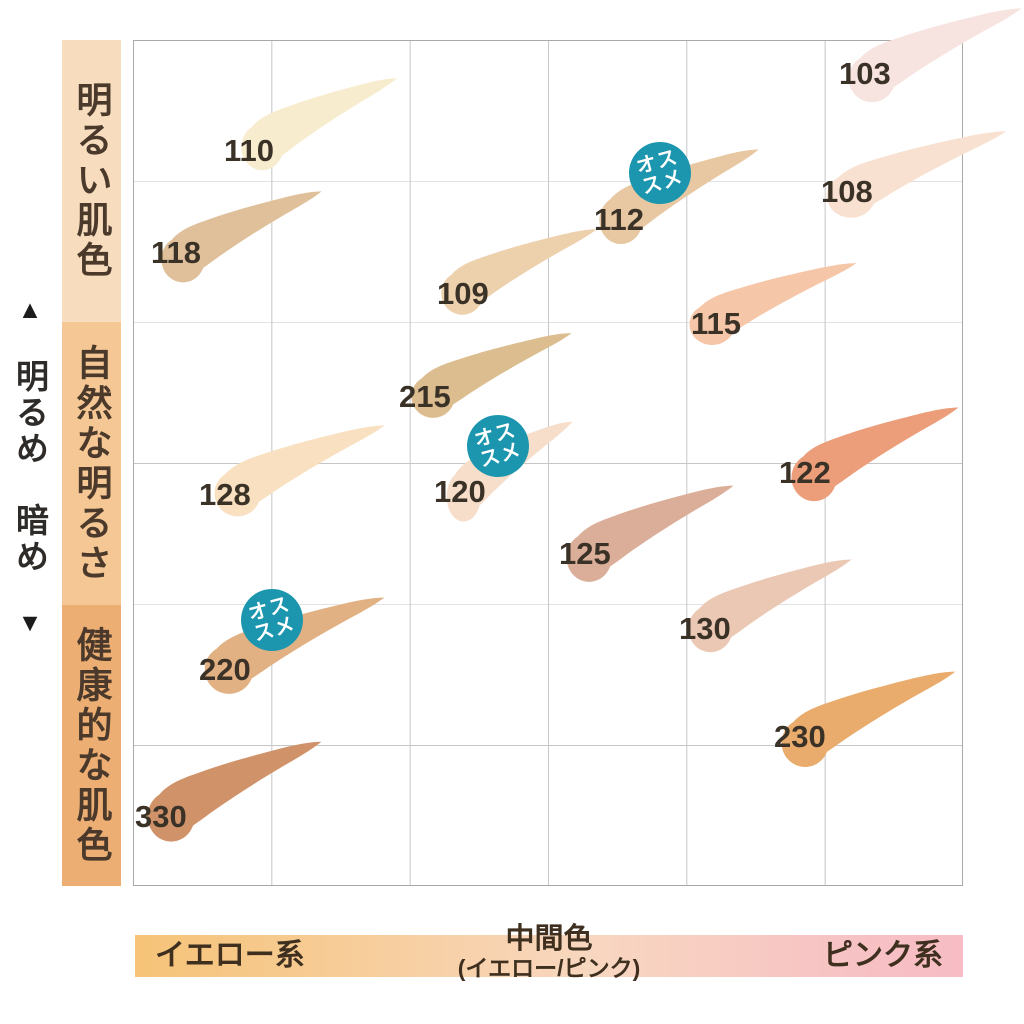 Image resolution: width=1024 pixels, height=1024 pixels. I want to click on band-natural-brightness-label: 自然な明るさ, so click(92, 463).